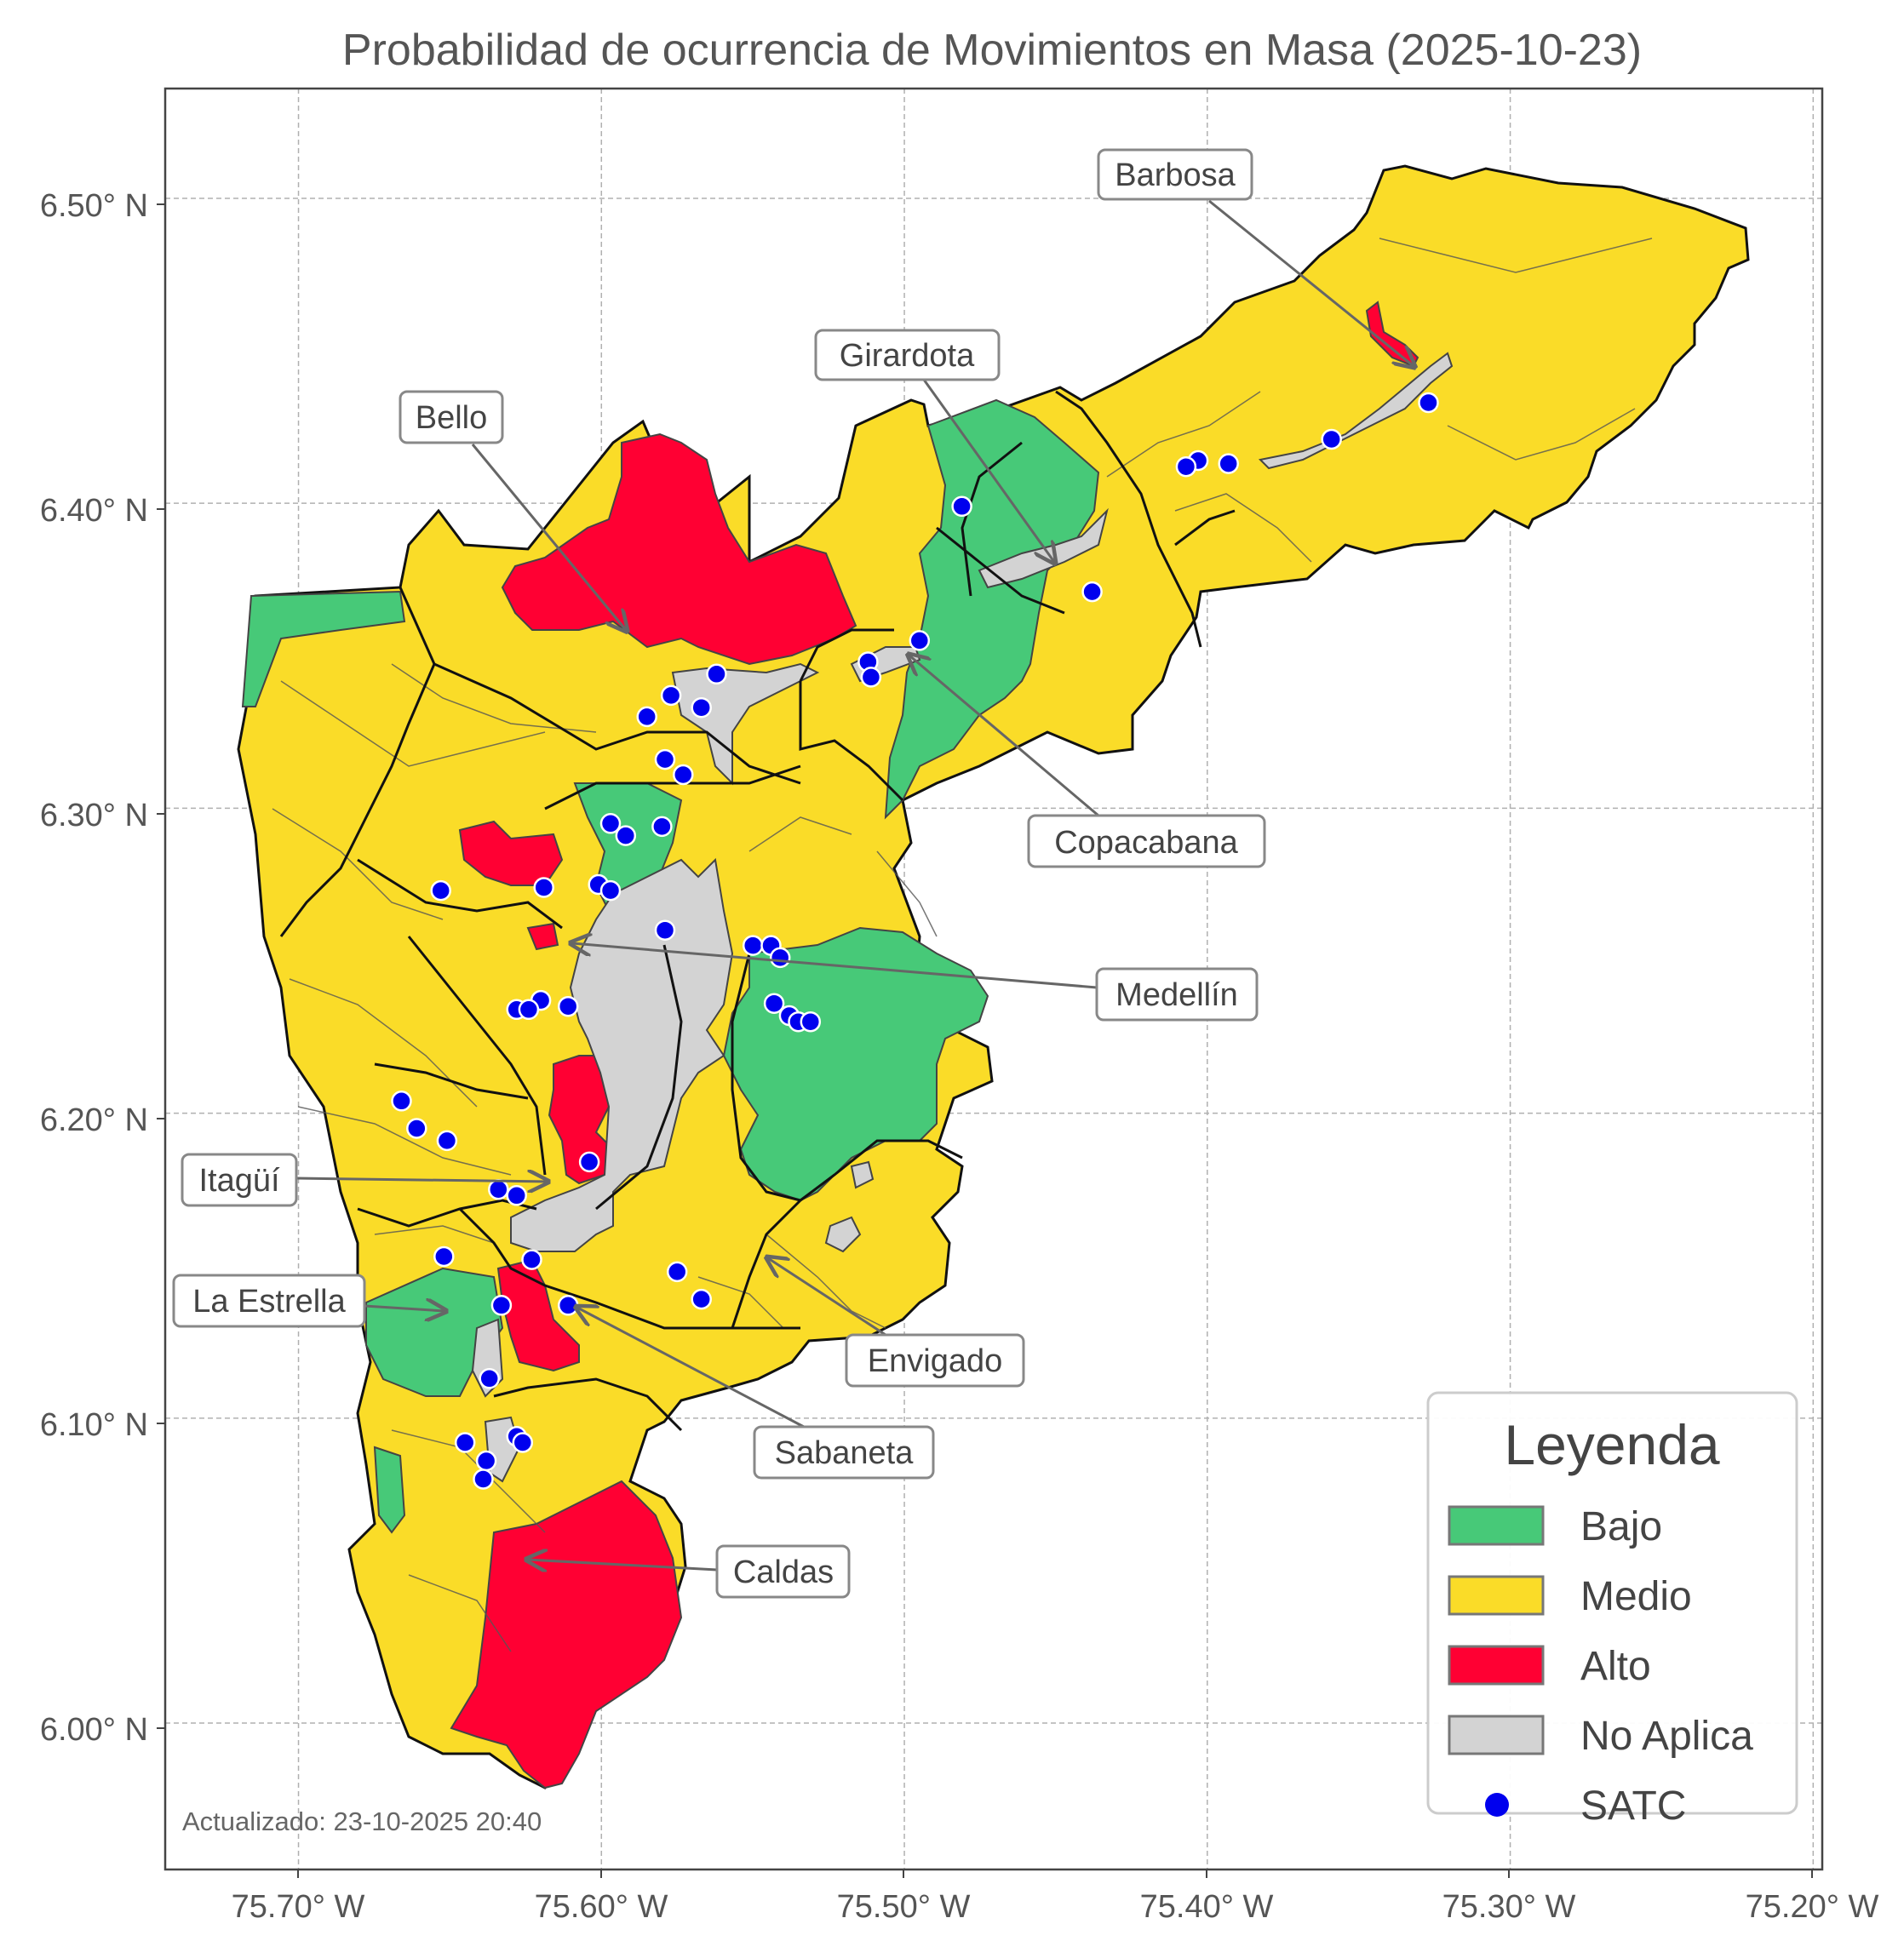 The image size is (1904, 1941). Describe the element at coordinates (298, 1907) in the screenshot. I see `x-tick-label: 75.70° W` at that location.